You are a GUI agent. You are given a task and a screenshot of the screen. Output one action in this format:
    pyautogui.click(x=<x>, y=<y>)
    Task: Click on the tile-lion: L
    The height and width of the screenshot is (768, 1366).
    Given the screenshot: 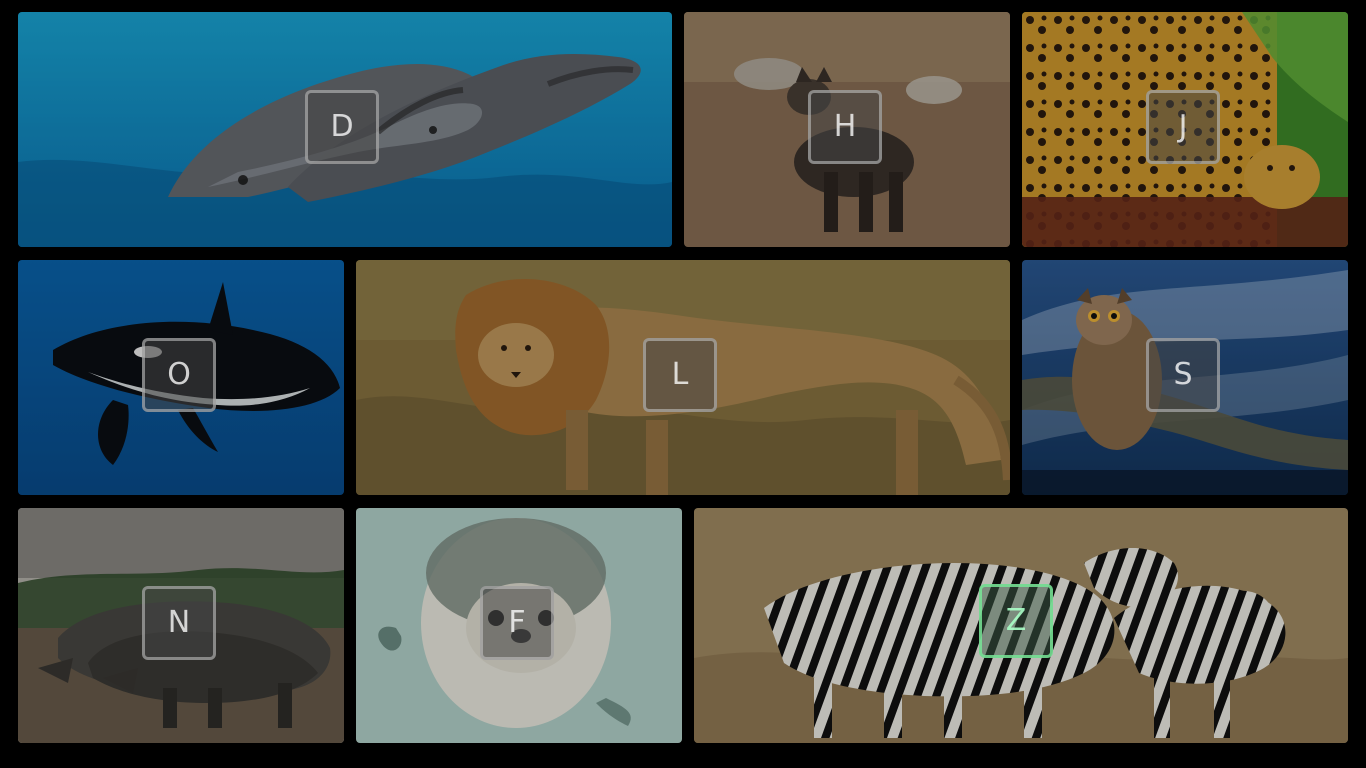 What is the action you would take?
    pyautogui.click(x=683, y=377)
    